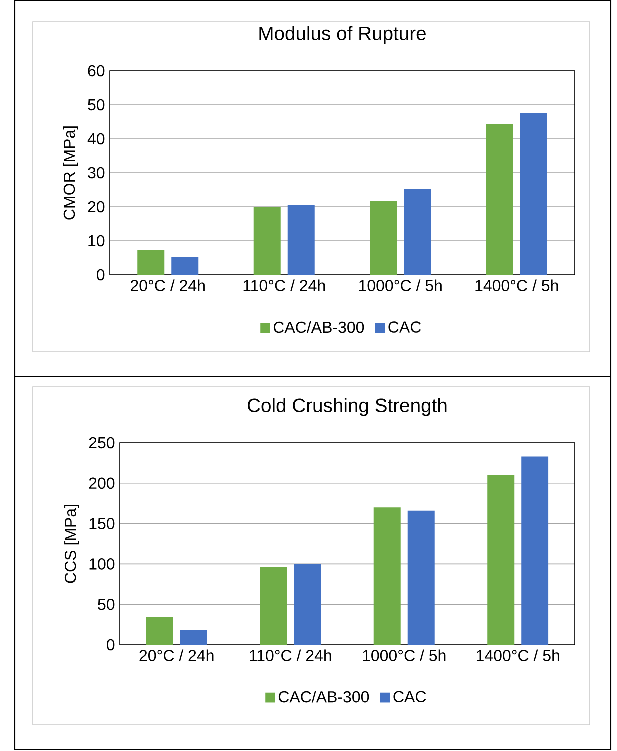  What do you see at coordinates (96, 207) in the screenshot?
I see `y-tick-label: 20` at bounding box center [96, 207].